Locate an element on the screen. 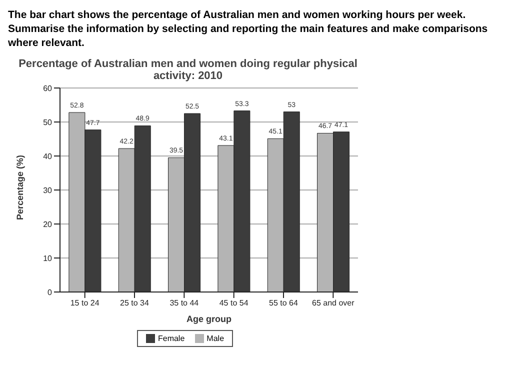 This screenshot has height=372, width=512. y-tick-label: 10 is located at coordinates (48, 258).